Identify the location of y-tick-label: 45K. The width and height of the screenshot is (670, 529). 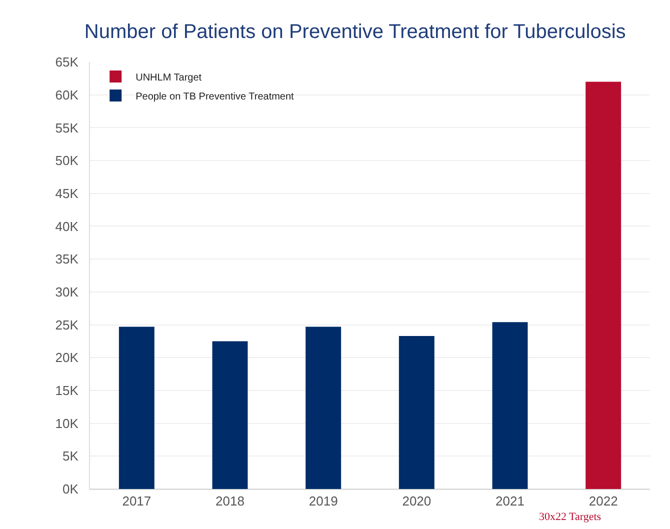
(67, 193).